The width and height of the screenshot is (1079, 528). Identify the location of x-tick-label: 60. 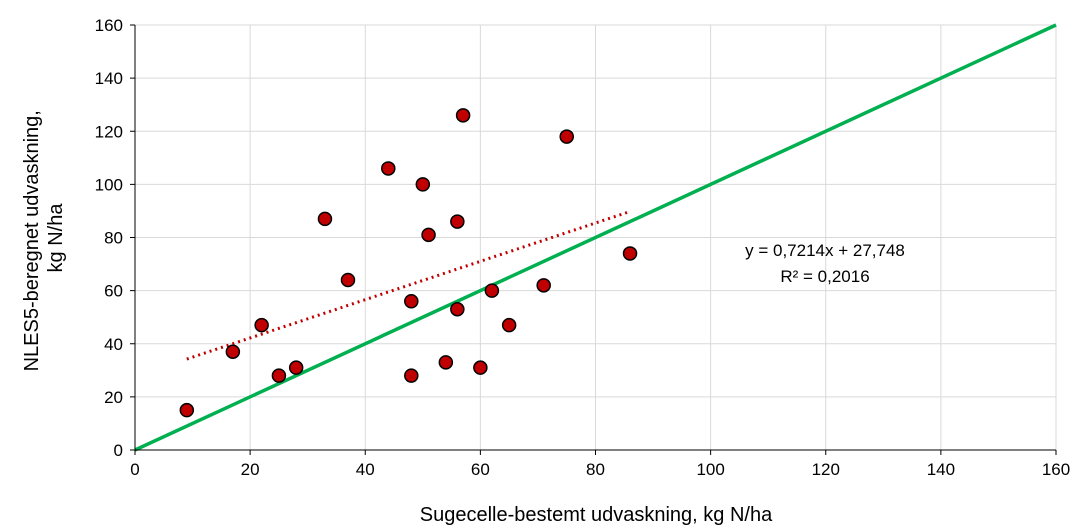
(480, 469).